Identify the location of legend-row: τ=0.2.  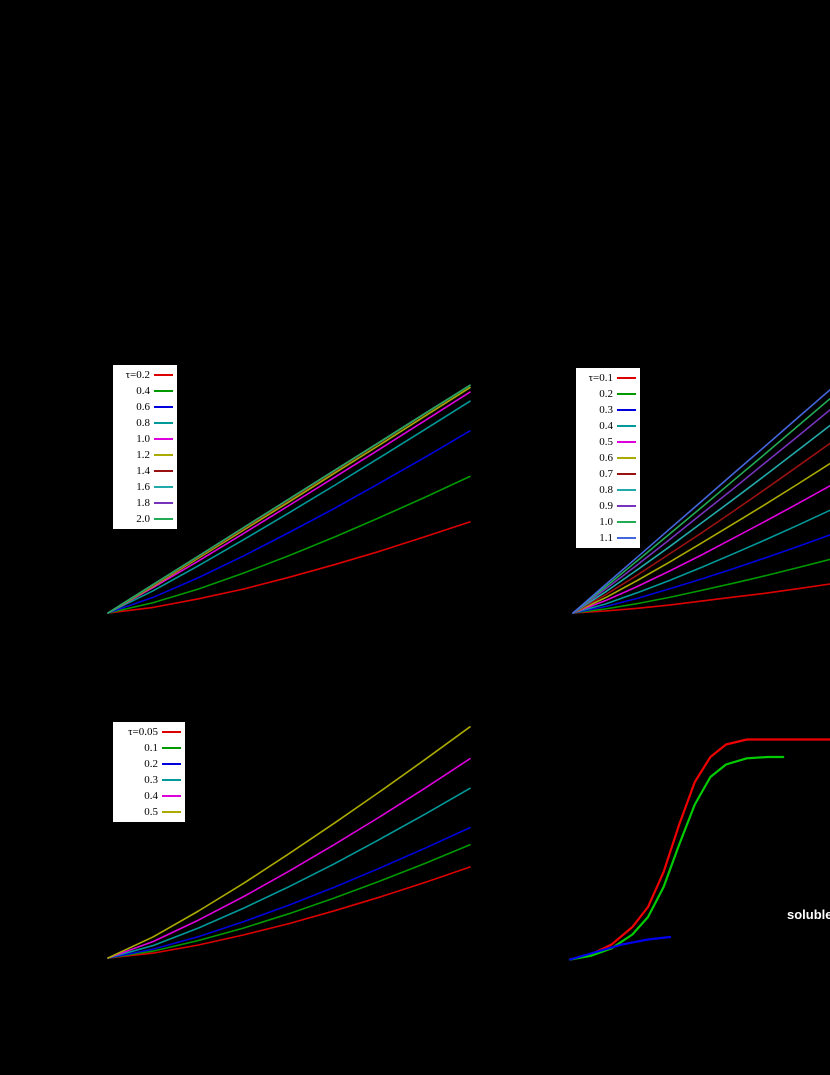
(144, 375).